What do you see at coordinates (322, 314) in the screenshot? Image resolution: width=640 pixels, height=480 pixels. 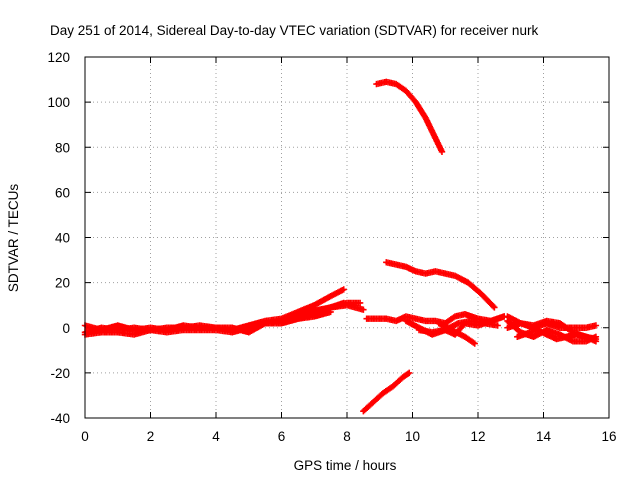 I see `series-track-e` at bounding box center [322, 314].